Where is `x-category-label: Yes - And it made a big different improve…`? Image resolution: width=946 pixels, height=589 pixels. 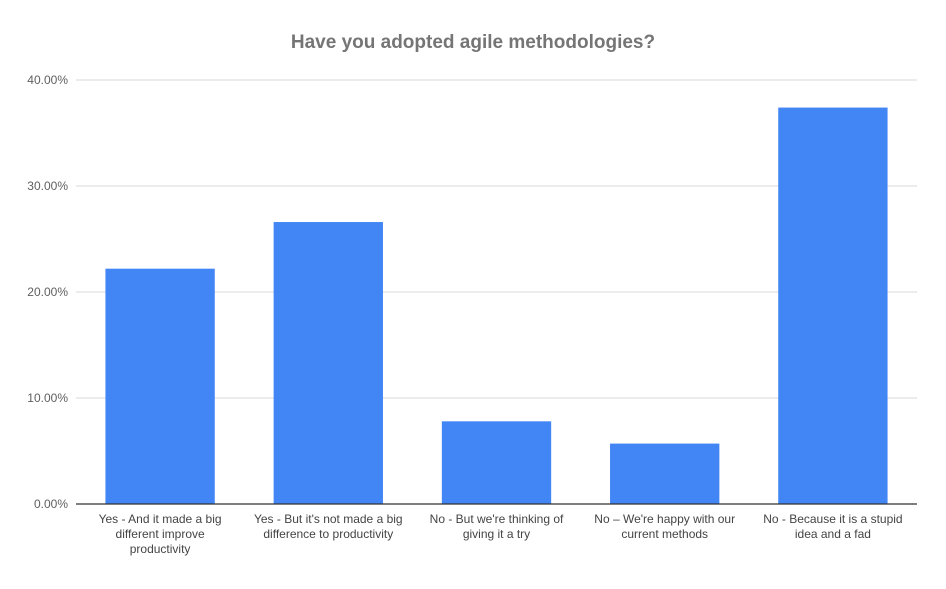 x-category-label: Yes - And it made a big different improve… is located at coordinates (160, 534).